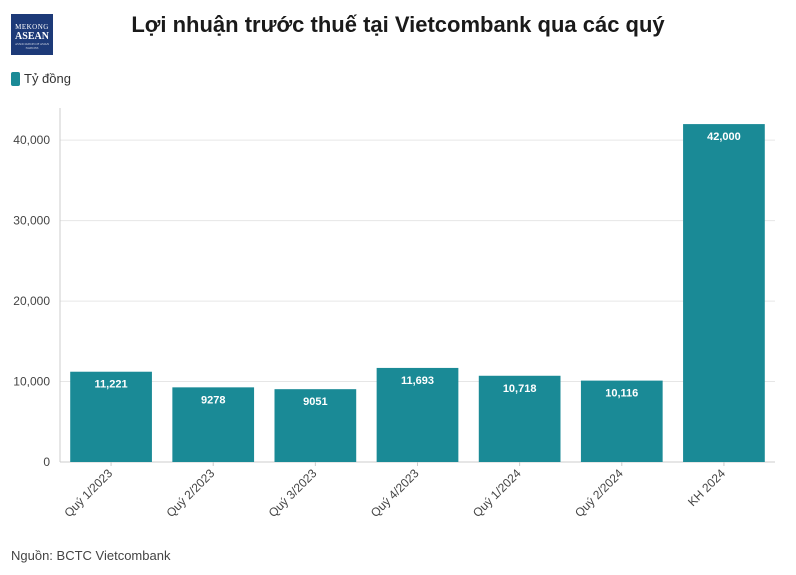 The width and height of the screenshot is (796, 575). I want to click on x-tick-label: Quý 1/2023, so click(88, 493).